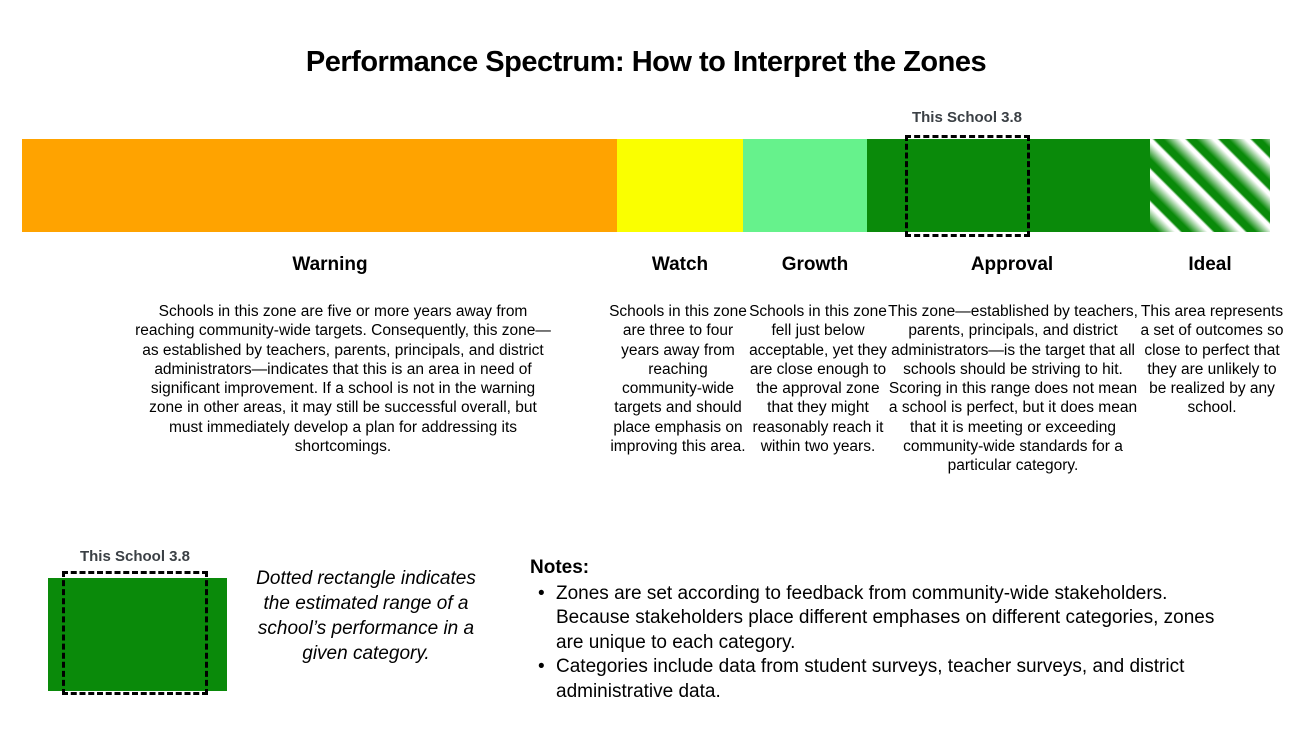 The image size is (1292, 746). Describe the element at coordinates (135, 556) in the screenshot. I see `legend-school-score-label: This School 3.8` at that location.